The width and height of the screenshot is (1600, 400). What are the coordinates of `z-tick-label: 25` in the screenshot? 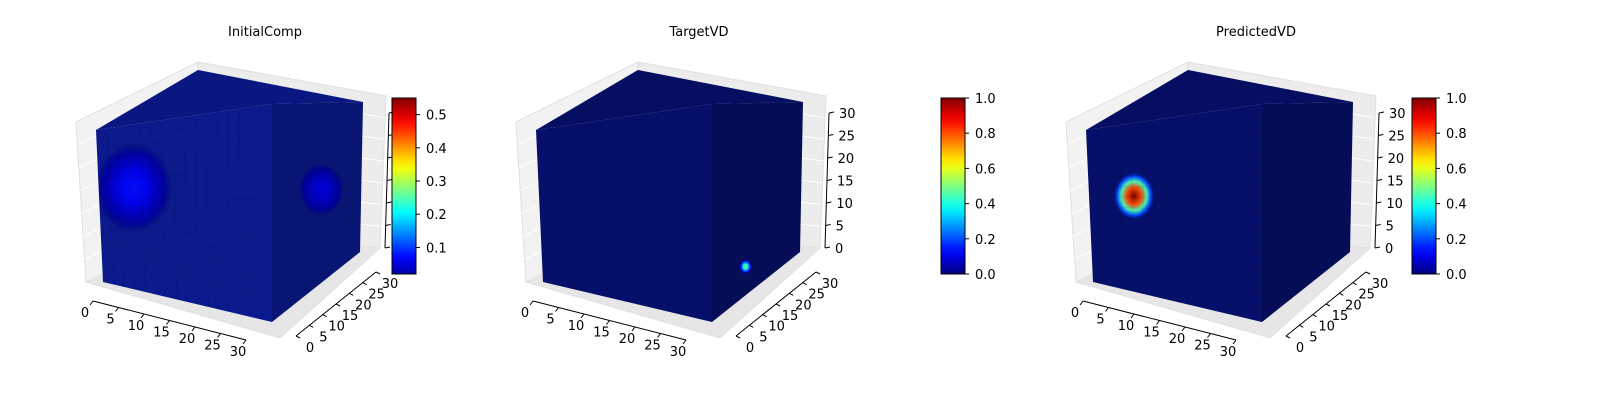 It's located at (1396, 137).